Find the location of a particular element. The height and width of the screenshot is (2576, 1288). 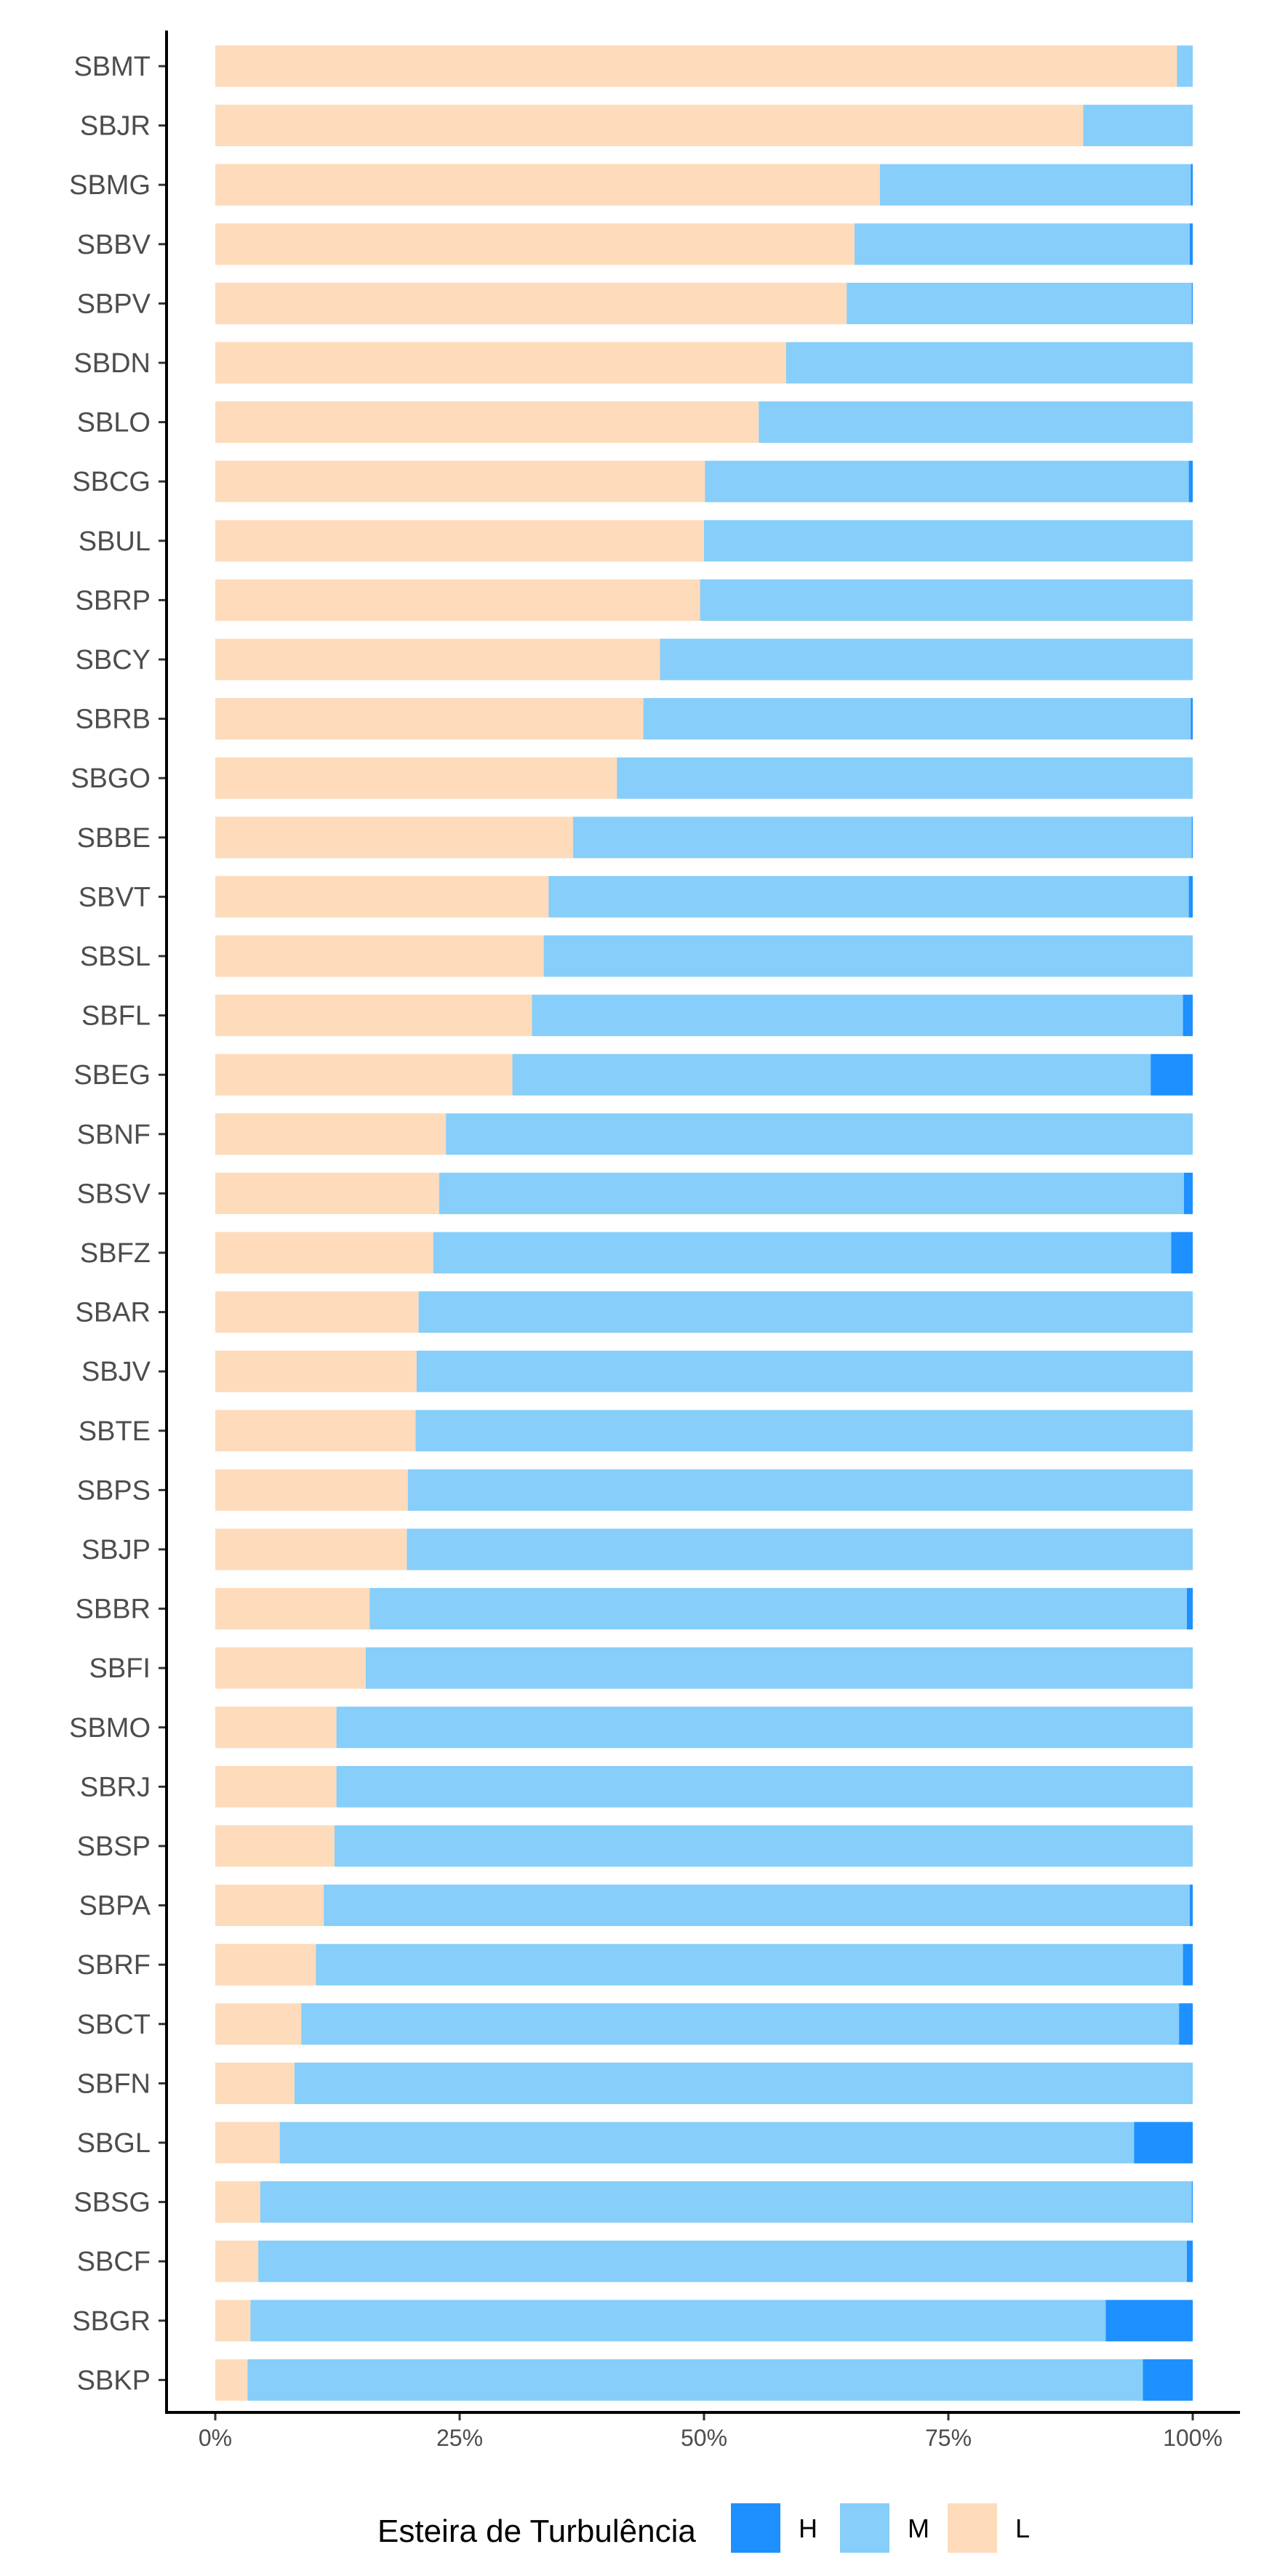

y-tick-label: SBGR is located at coordinates (111, 2321).